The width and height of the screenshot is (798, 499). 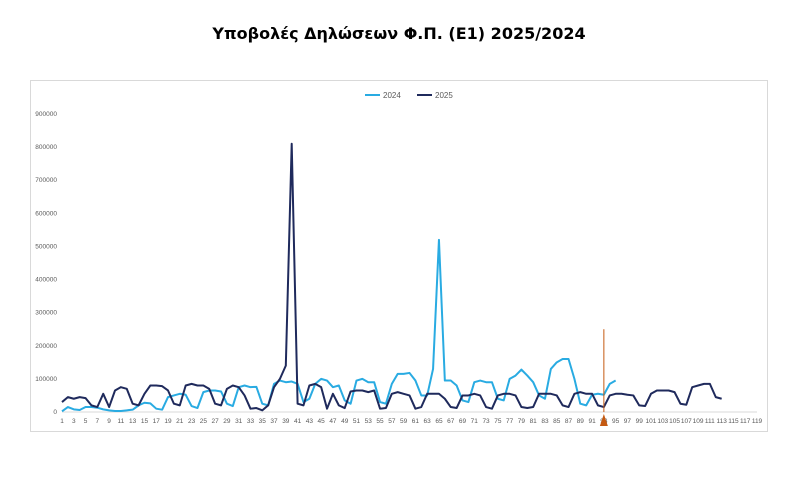 I want to click on x-tick-label: 97, so click(x=628, y=421).